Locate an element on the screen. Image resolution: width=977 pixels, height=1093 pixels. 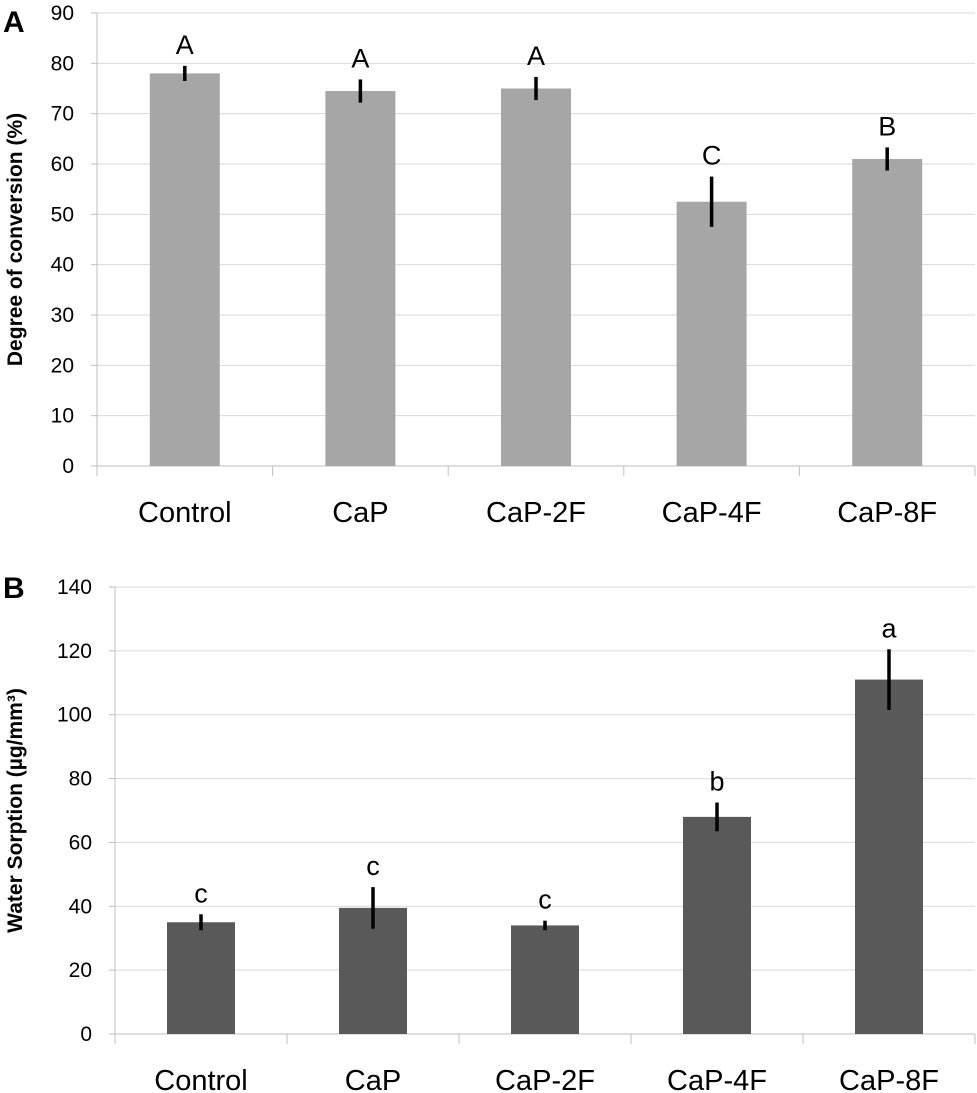
significance-label: C is located at coordinates (712, 156).